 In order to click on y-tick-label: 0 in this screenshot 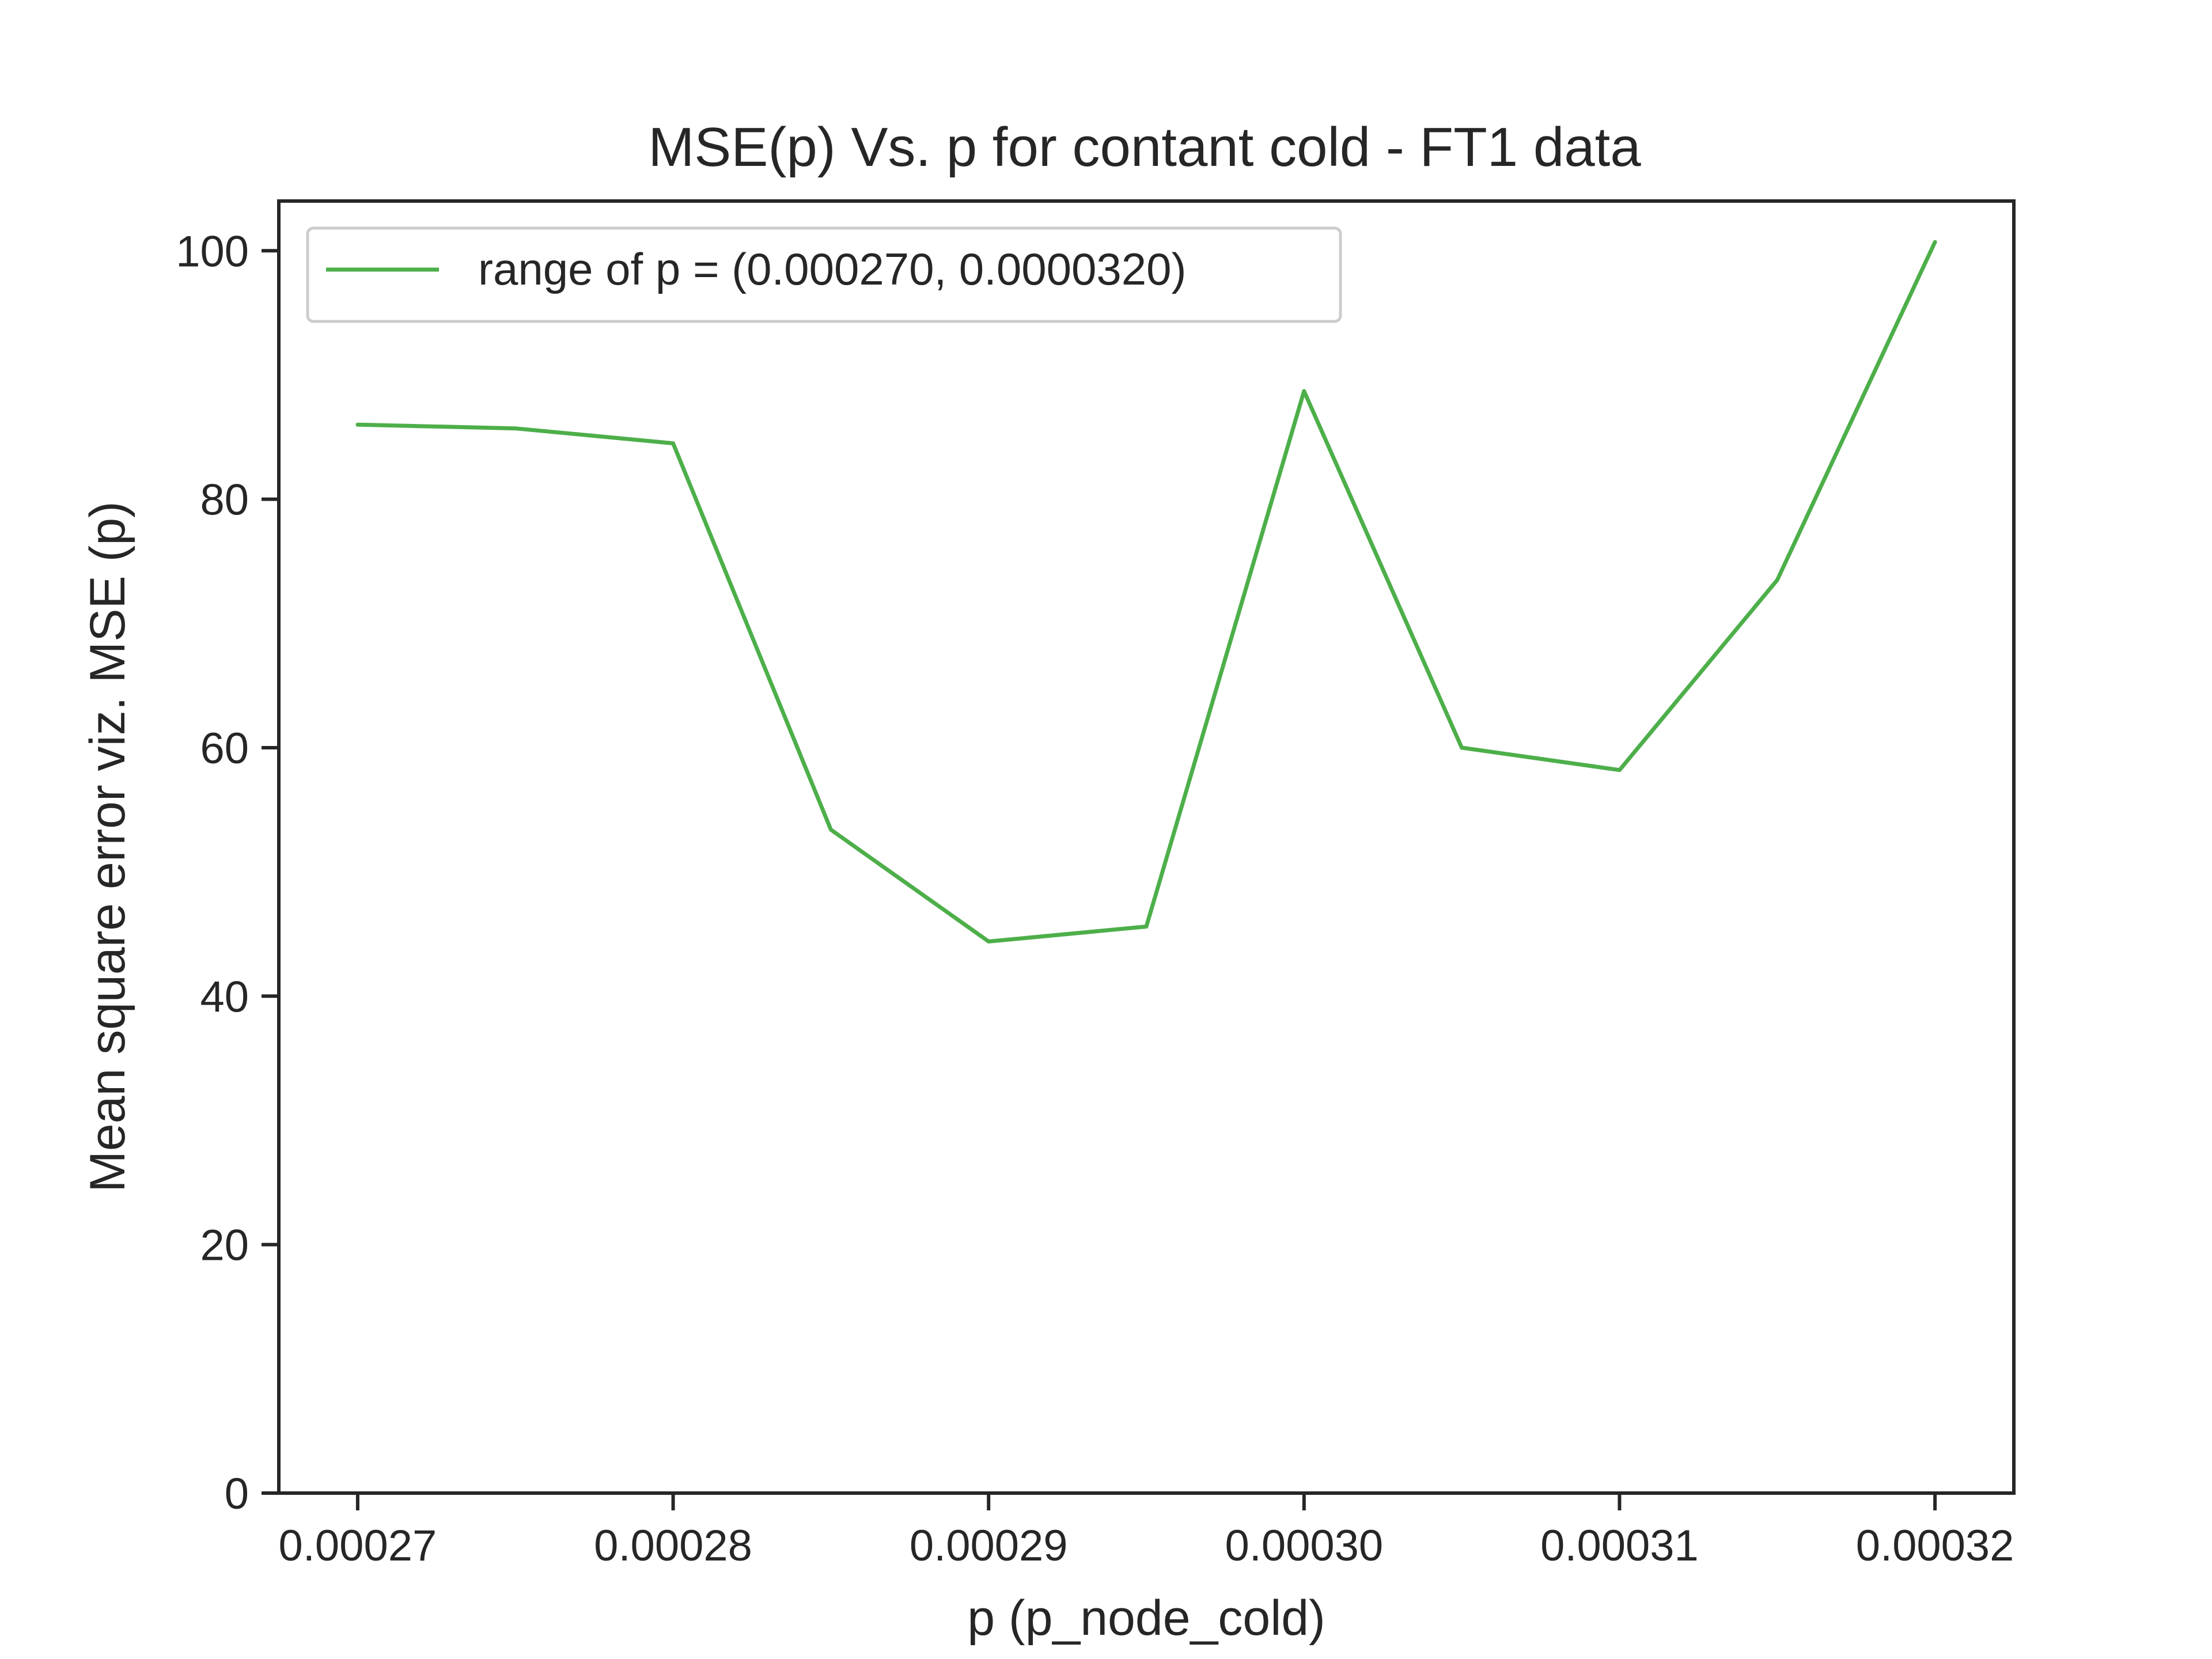, I will do `click(237, 1493)`.